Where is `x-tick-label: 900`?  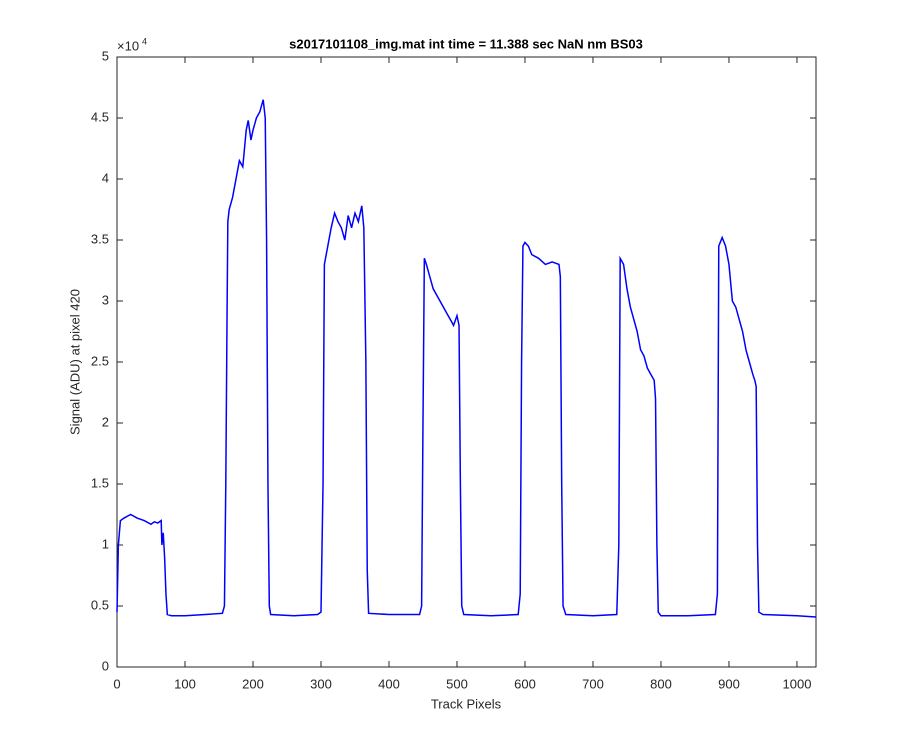
x-tick-label: 900 is located at coordinates (729, 683).